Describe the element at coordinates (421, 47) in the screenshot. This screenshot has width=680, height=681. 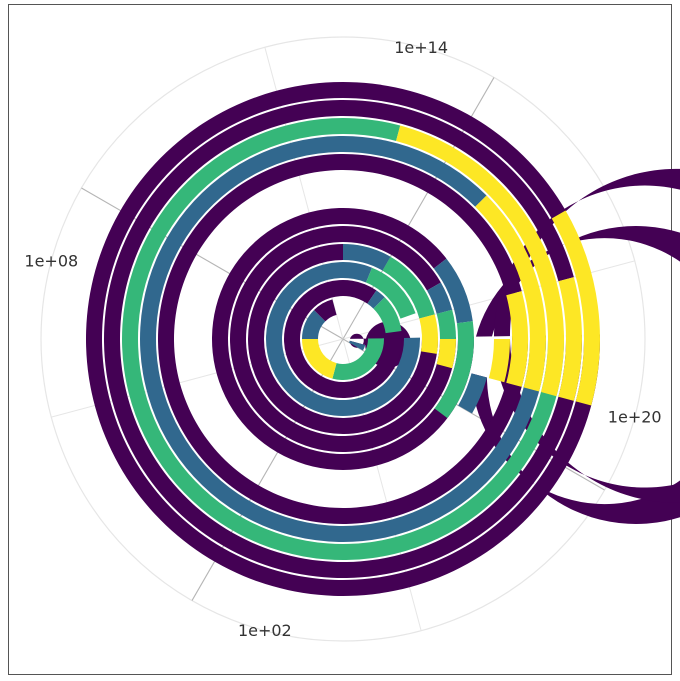
I see `angular-tick-label: 1e+14` at that location.